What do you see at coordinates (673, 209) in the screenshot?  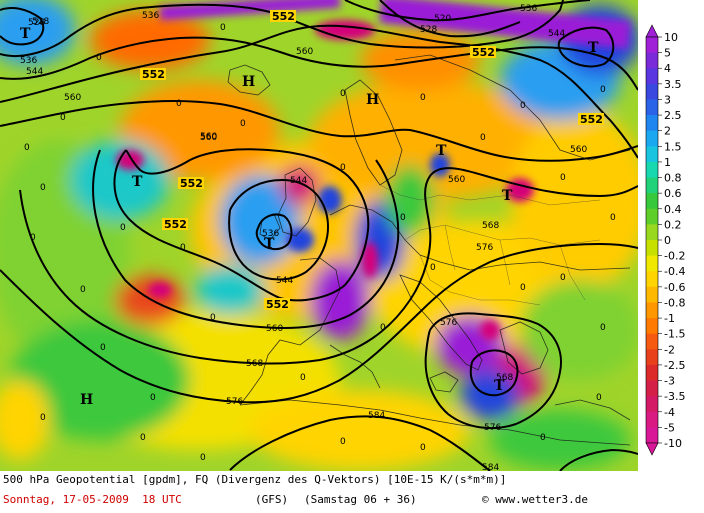 I see `legend-tick-label: 0.4` at bounding box center [673, 209].